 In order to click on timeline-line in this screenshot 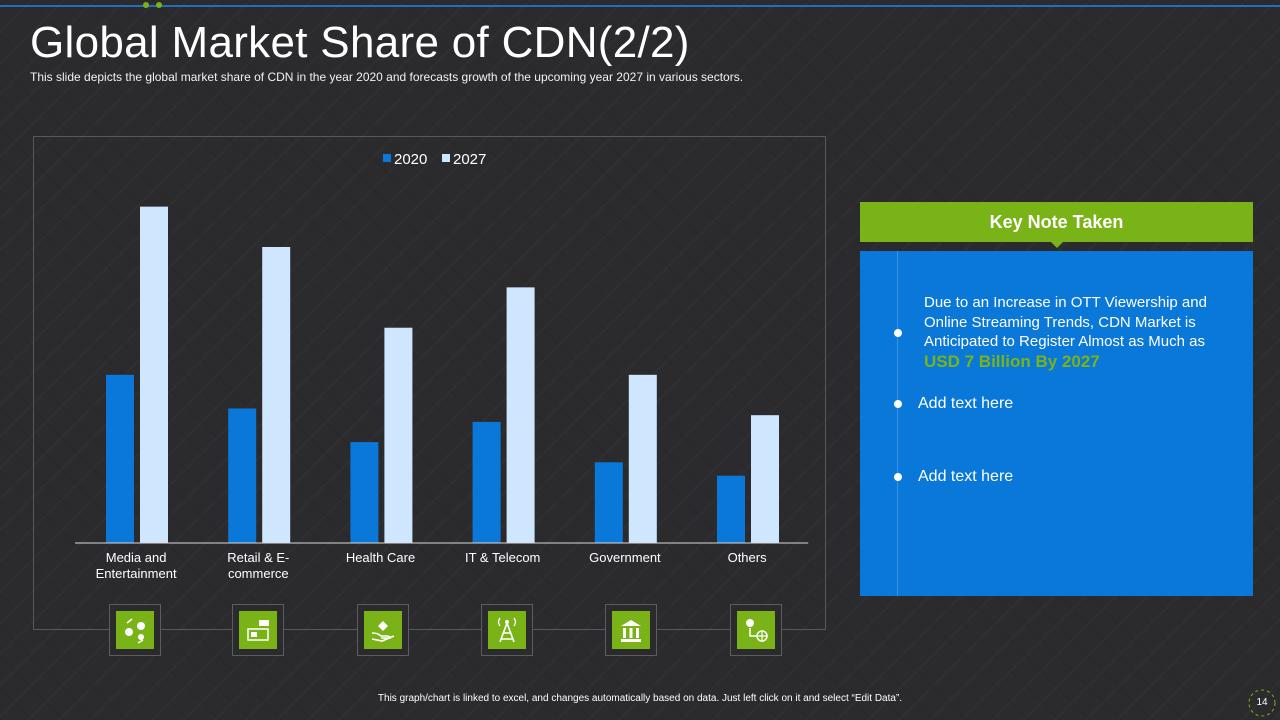, I will do `click(897, 423)`.